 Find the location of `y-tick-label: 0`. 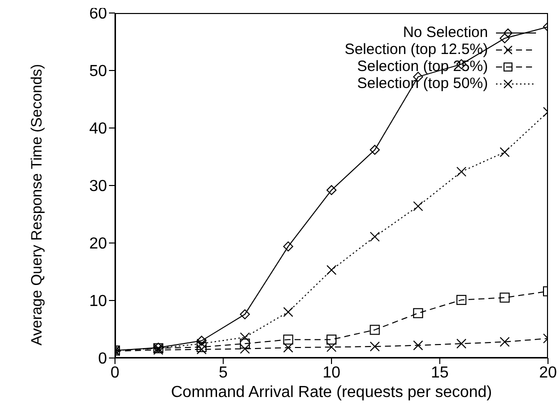

y-tick-label: 0 is located at coordinates (103, 359).